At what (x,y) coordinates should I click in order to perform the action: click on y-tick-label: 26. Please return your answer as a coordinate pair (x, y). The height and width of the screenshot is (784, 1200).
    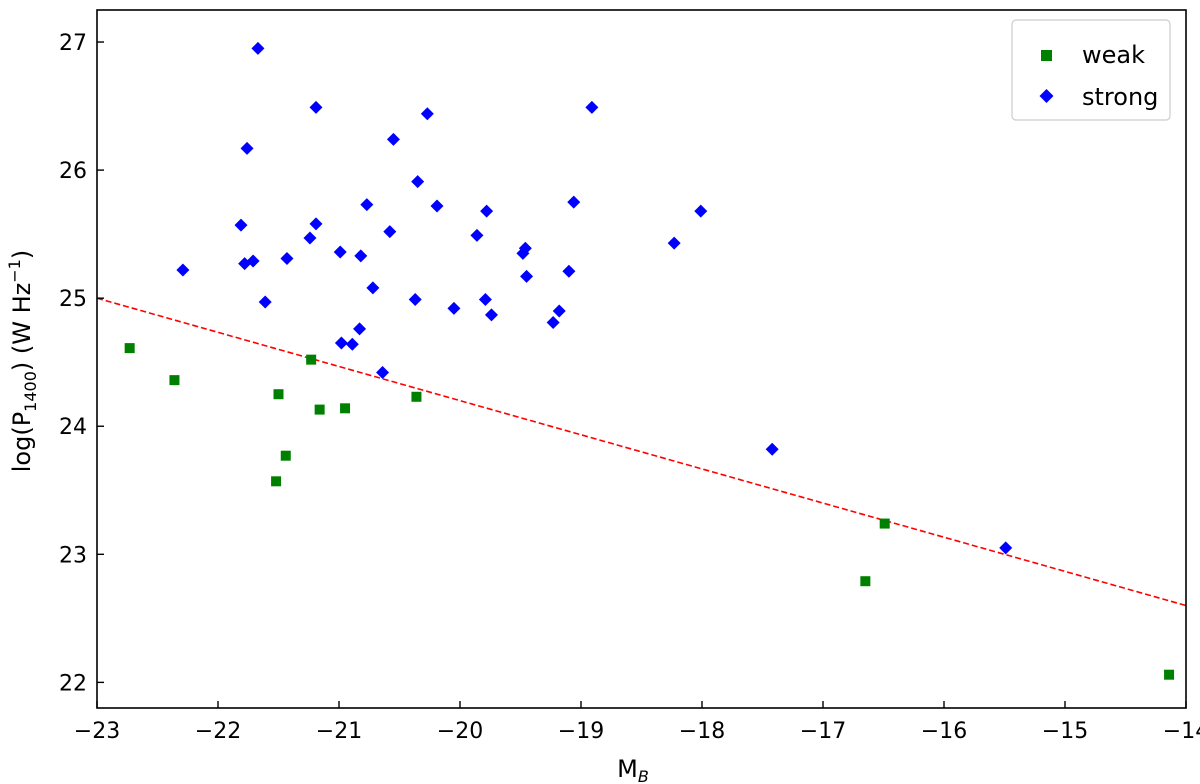
    Looking at the image, I should click on (73, 171).